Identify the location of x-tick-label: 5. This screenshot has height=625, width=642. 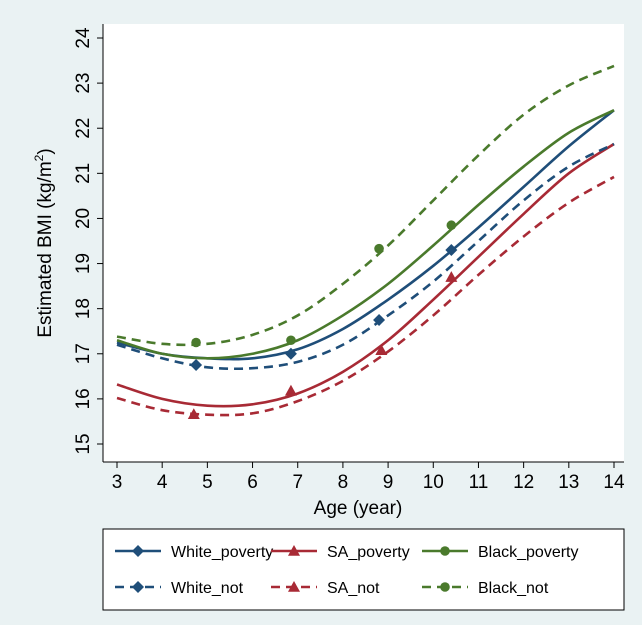
(207, 482).